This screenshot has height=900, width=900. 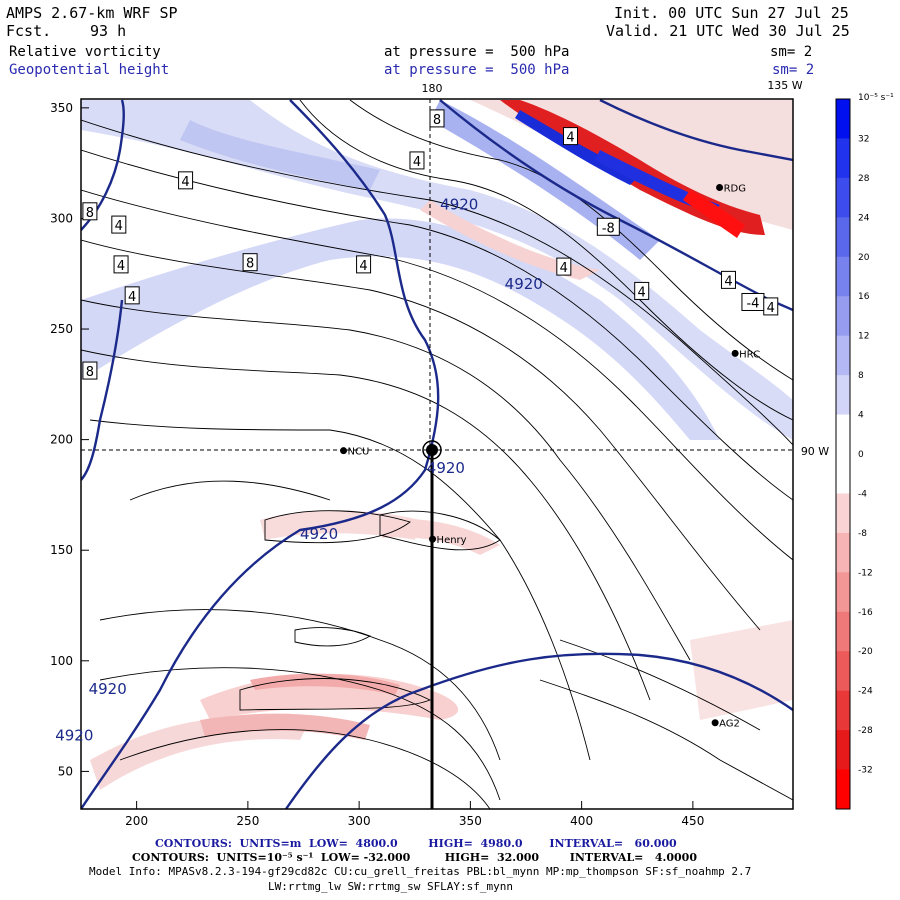 I want to click on parallel-90w-label: 90 W, so click(x=815, y=451).